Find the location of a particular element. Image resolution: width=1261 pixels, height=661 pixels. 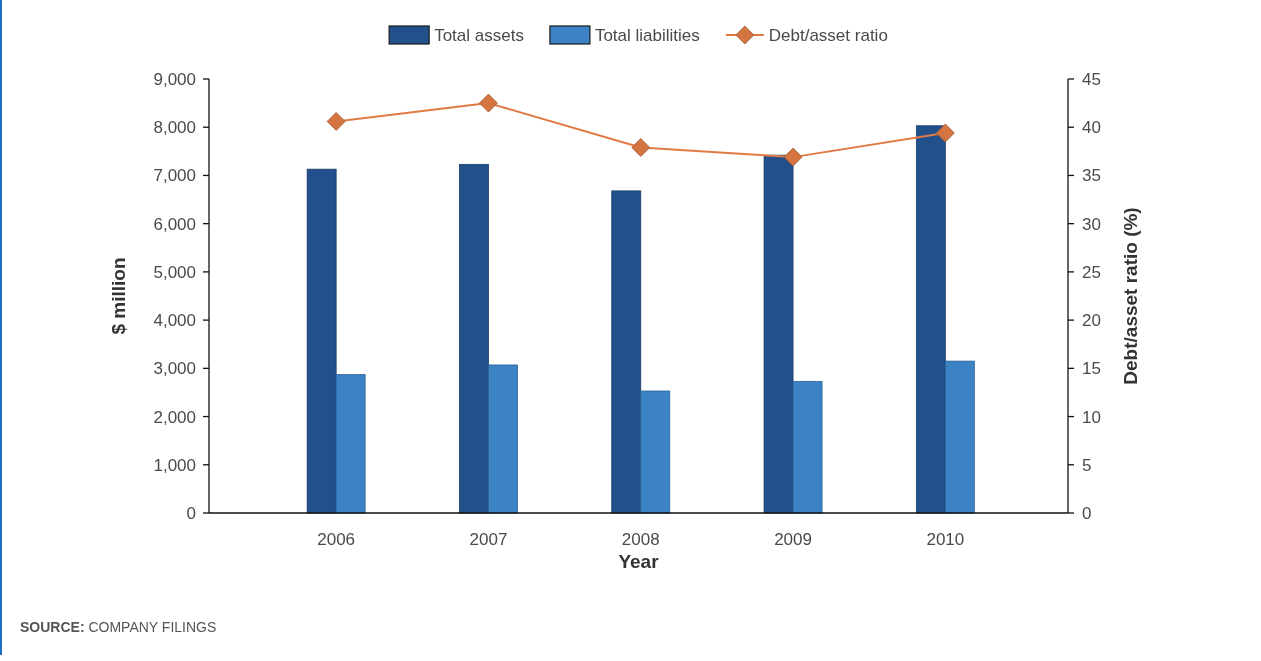

y-tick-label: 5,000 is located at coordinates (174, 272).